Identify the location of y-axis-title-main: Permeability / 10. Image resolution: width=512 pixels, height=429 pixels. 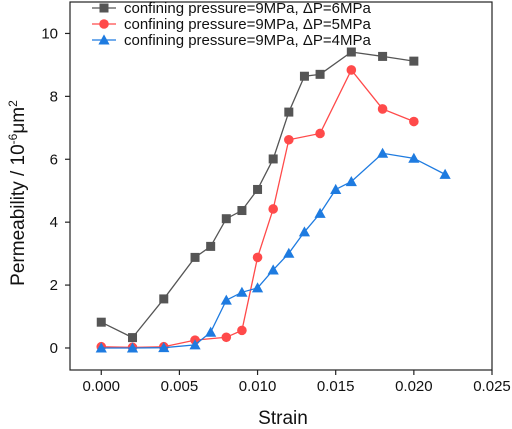
(18, 215).